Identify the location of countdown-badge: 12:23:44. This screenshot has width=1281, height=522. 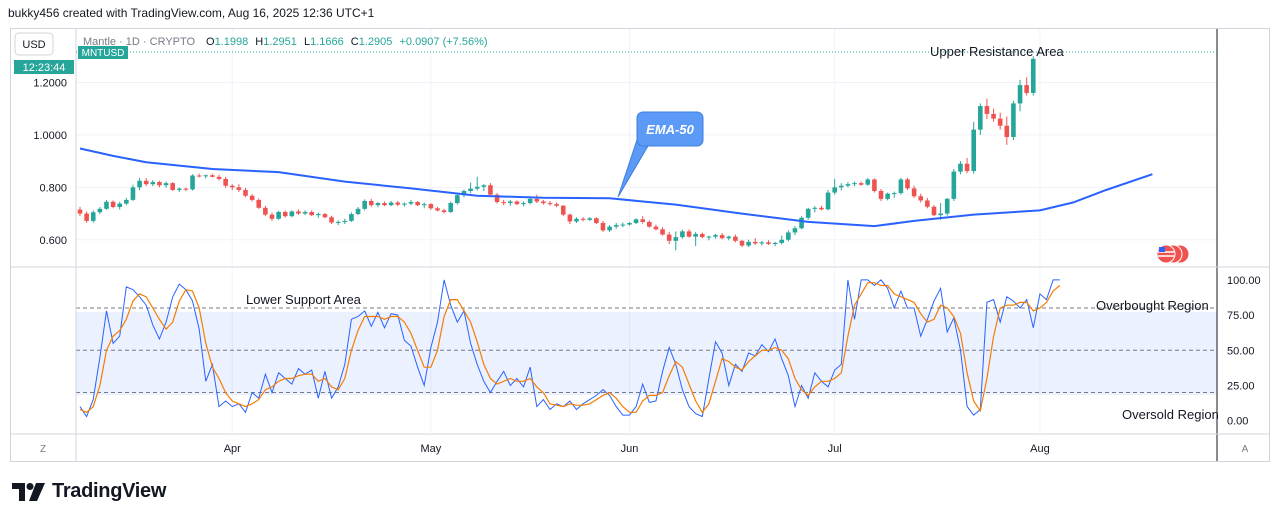
(44, 67).